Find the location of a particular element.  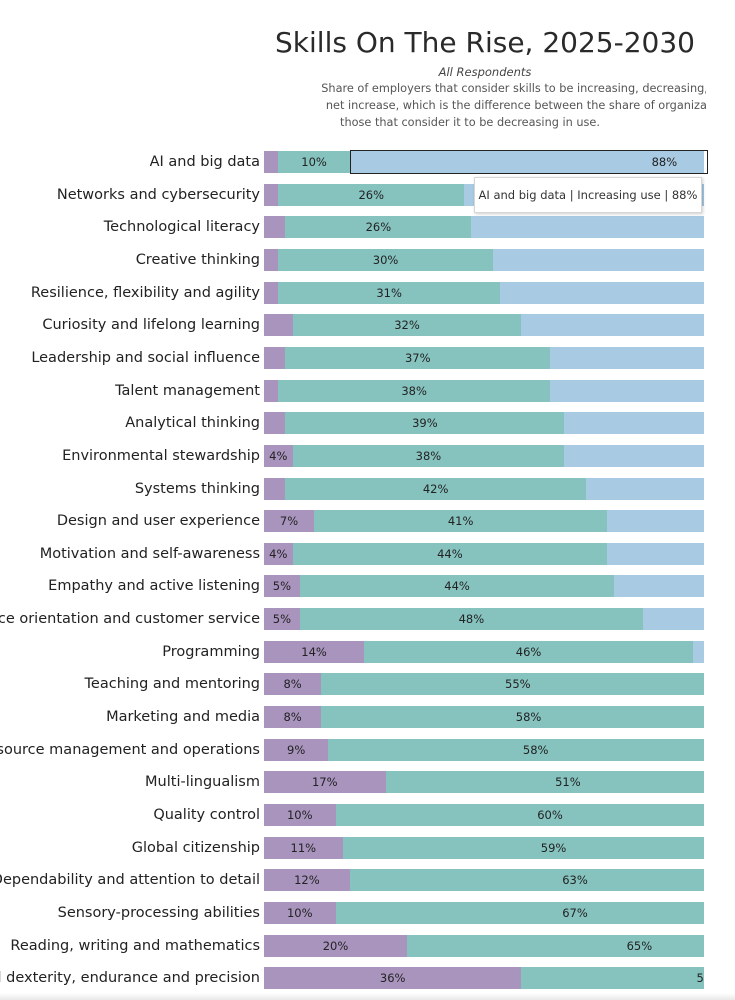

category-label: Design and user experience is located at coordinates (158, 521).